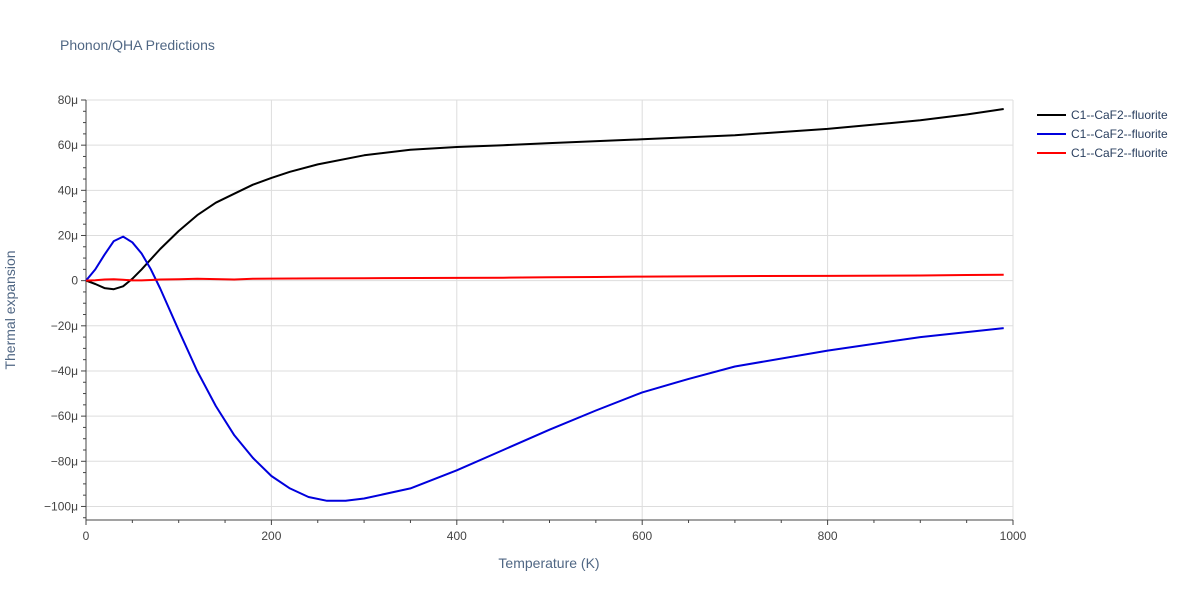  Describe the element at coordinates (61, 506) in the screenshot. I see `y-tick-label: −100μ` at that location.